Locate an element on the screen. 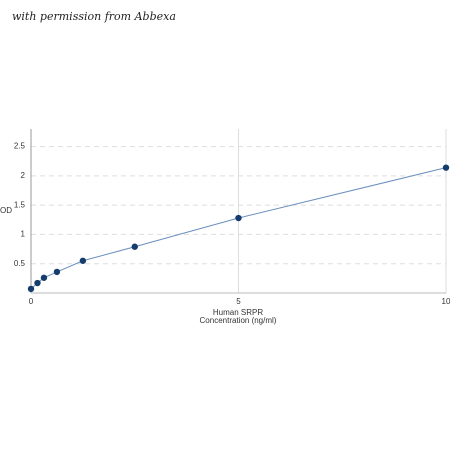 This screenshot has height=455, width=450. y-tick-label: 1.5 is located at coordinates (20, 204).